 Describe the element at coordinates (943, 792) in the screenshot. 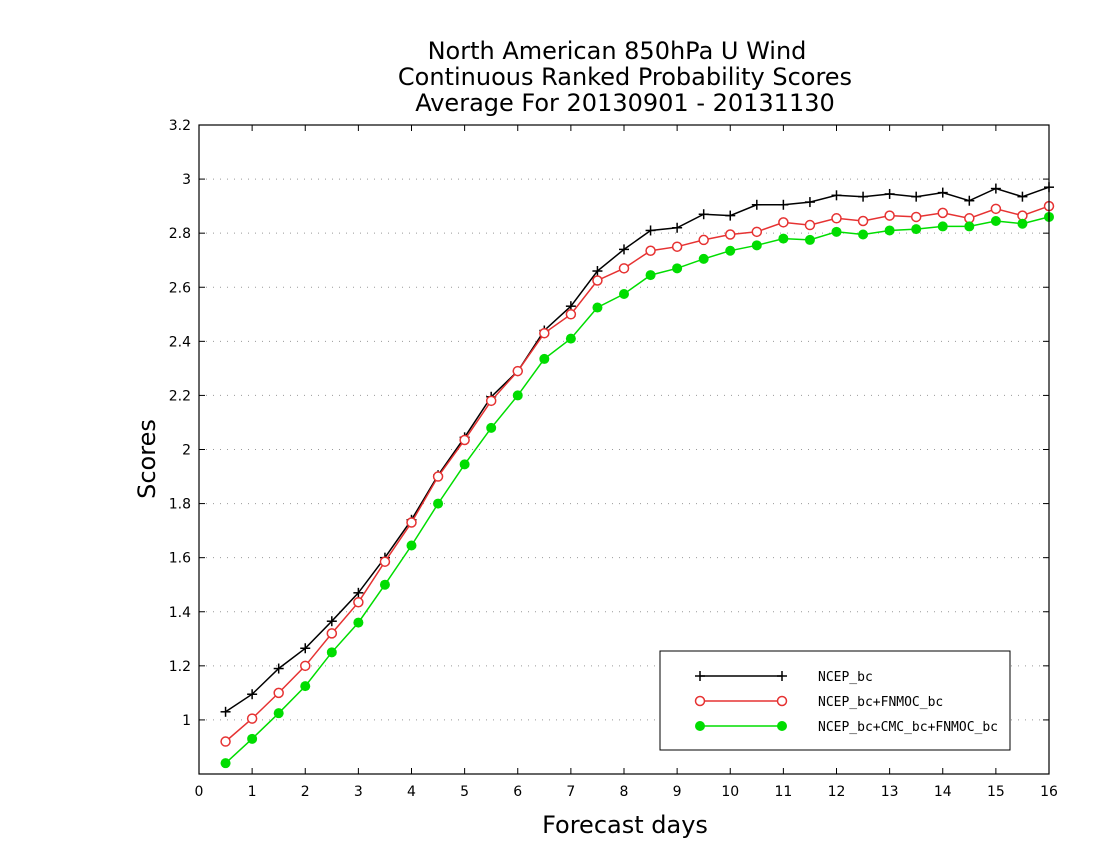

I see `x-tick-label-14: 14` at that location.